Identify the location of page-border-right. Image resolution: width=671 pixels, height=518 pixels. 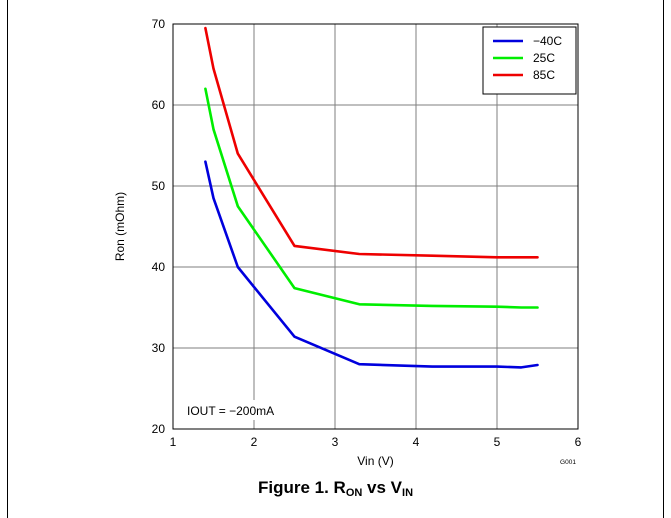
(663, 259).